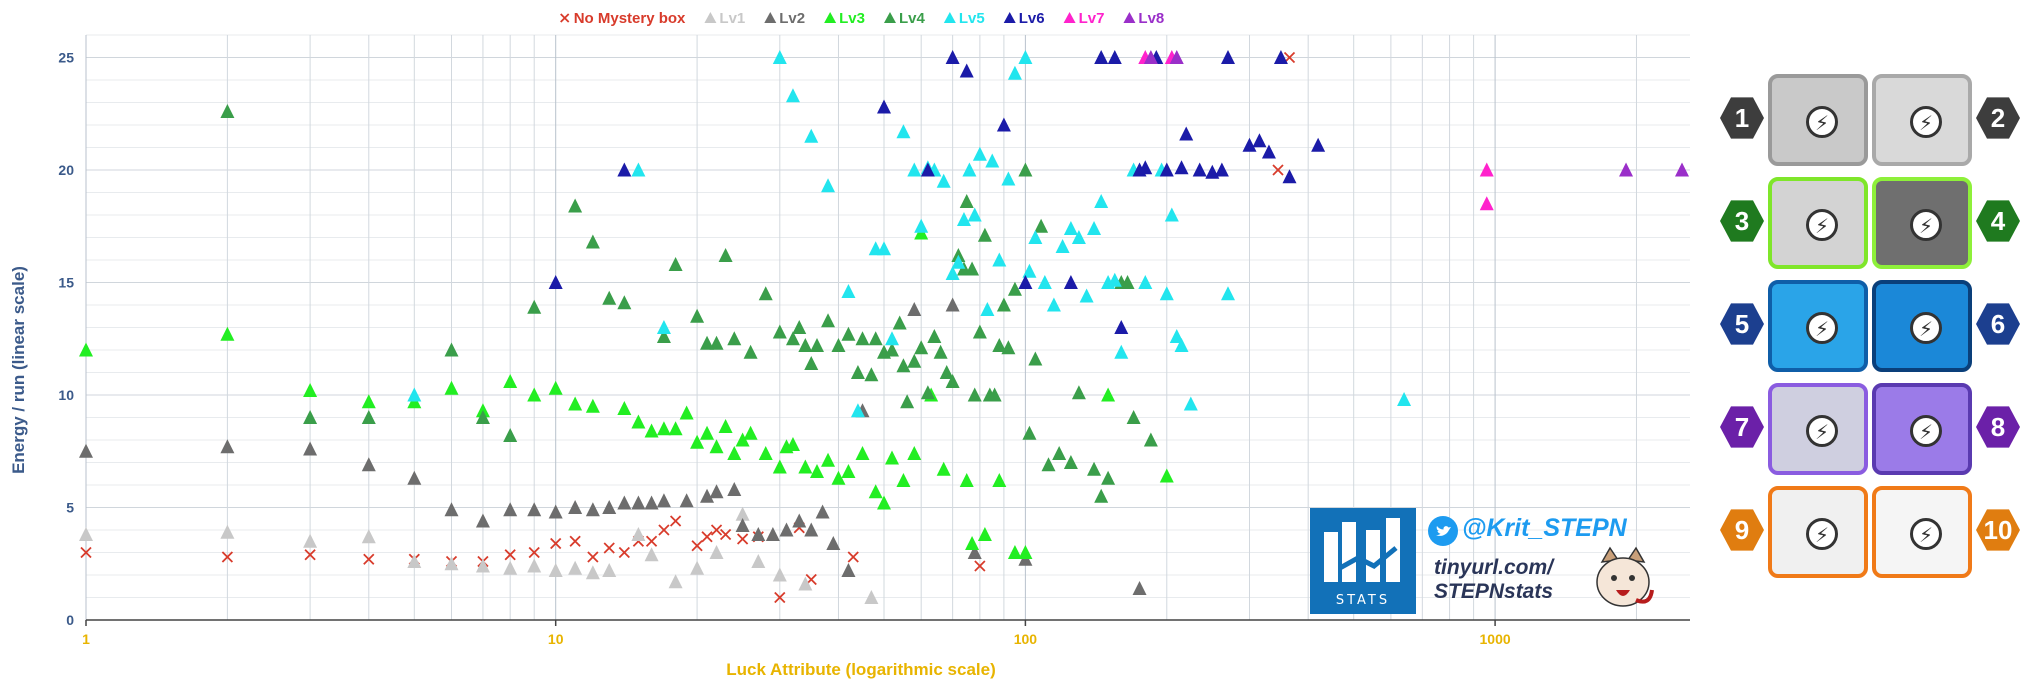 The image size is (2026, 697). Describe the element at coordinates (724, 18) in the screenshot. I see `legend-item: Lv1` at that location.